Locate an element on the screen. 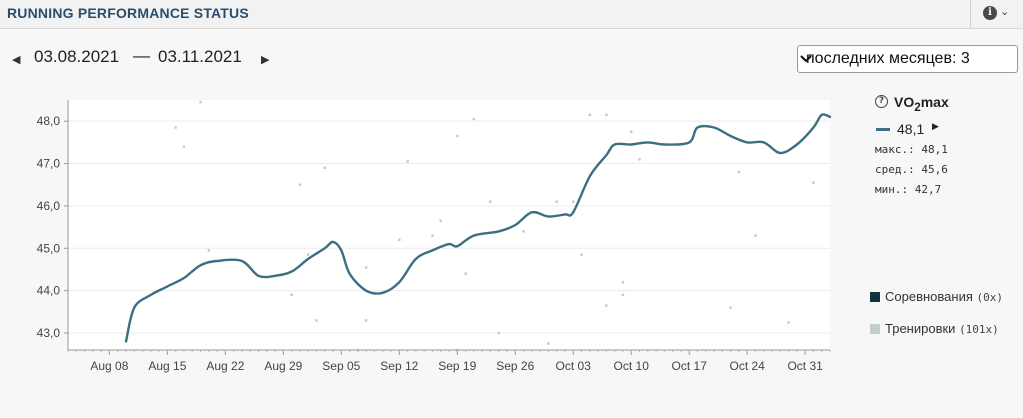  x-tick-label: Oct 17 is located at coordinates (690, 366).